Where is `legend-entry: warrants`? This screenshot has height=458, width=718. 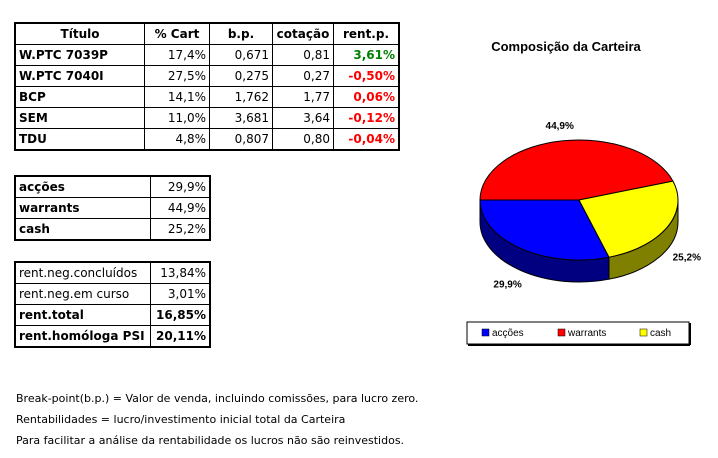
legend-entry: warrants is located at coordinates (586, 333).